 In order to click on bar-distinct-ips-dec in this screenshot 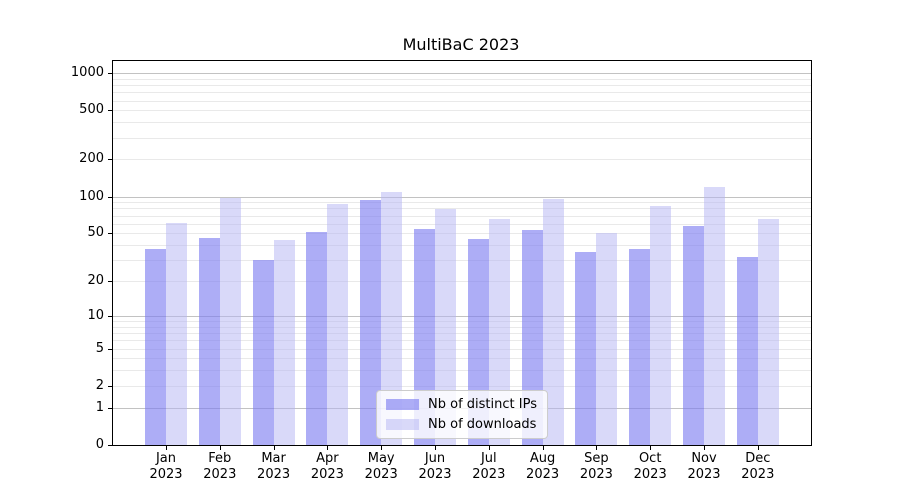, I will do `click(747, 350)`.